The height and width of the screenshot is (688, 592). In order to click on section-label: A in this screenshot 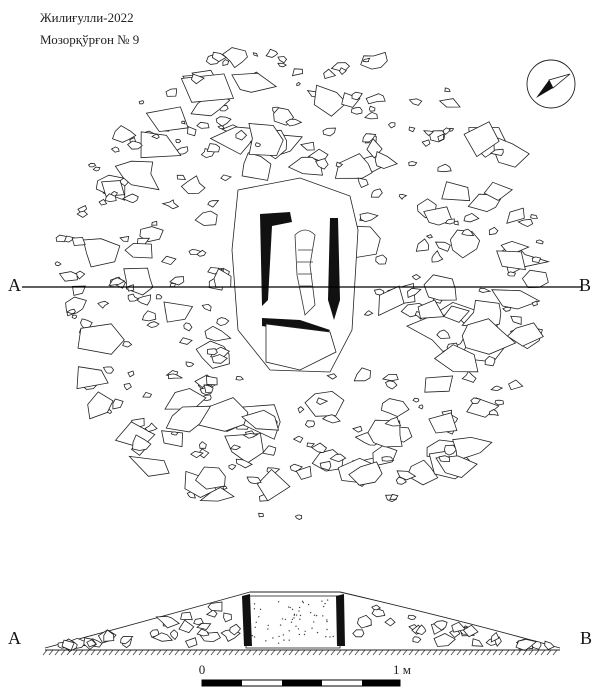, I will do `click(14, 285)`.